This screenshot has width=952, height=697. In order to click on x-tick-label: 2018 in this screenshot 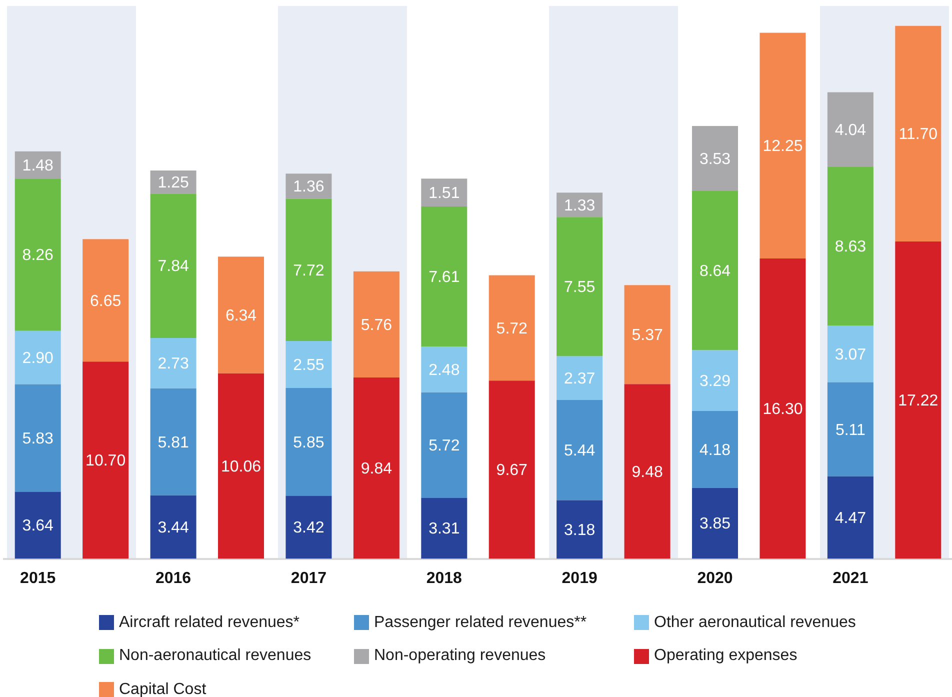, I will do `click(444, 578)`.